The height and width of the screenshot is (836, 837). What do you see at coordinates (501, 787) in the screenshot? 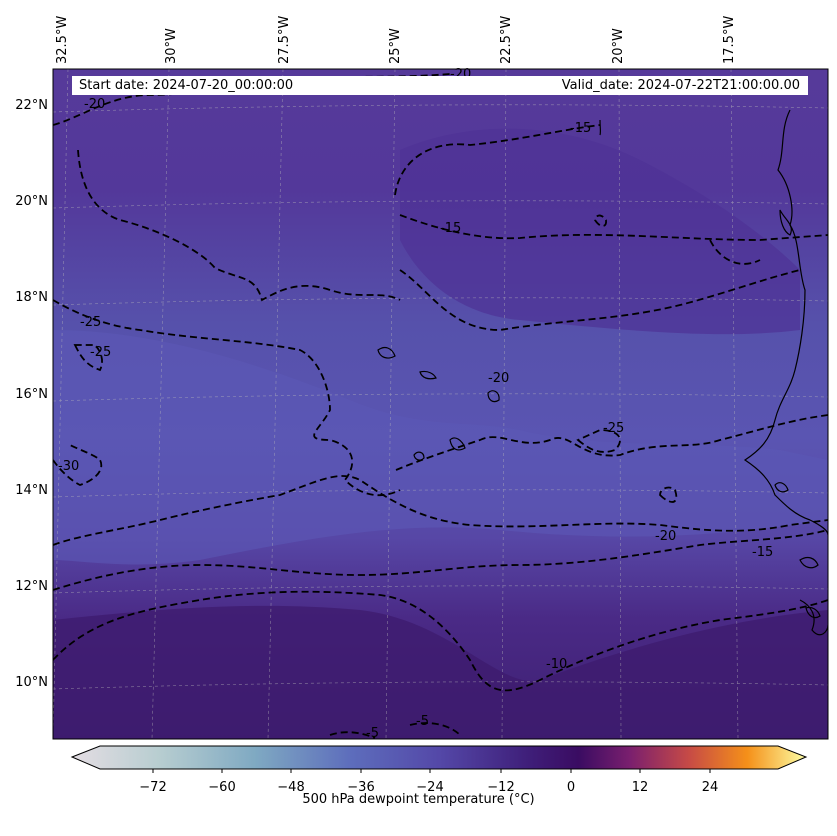
I see `colorbar-tick-label: −12` at bounding box center [501, 787].